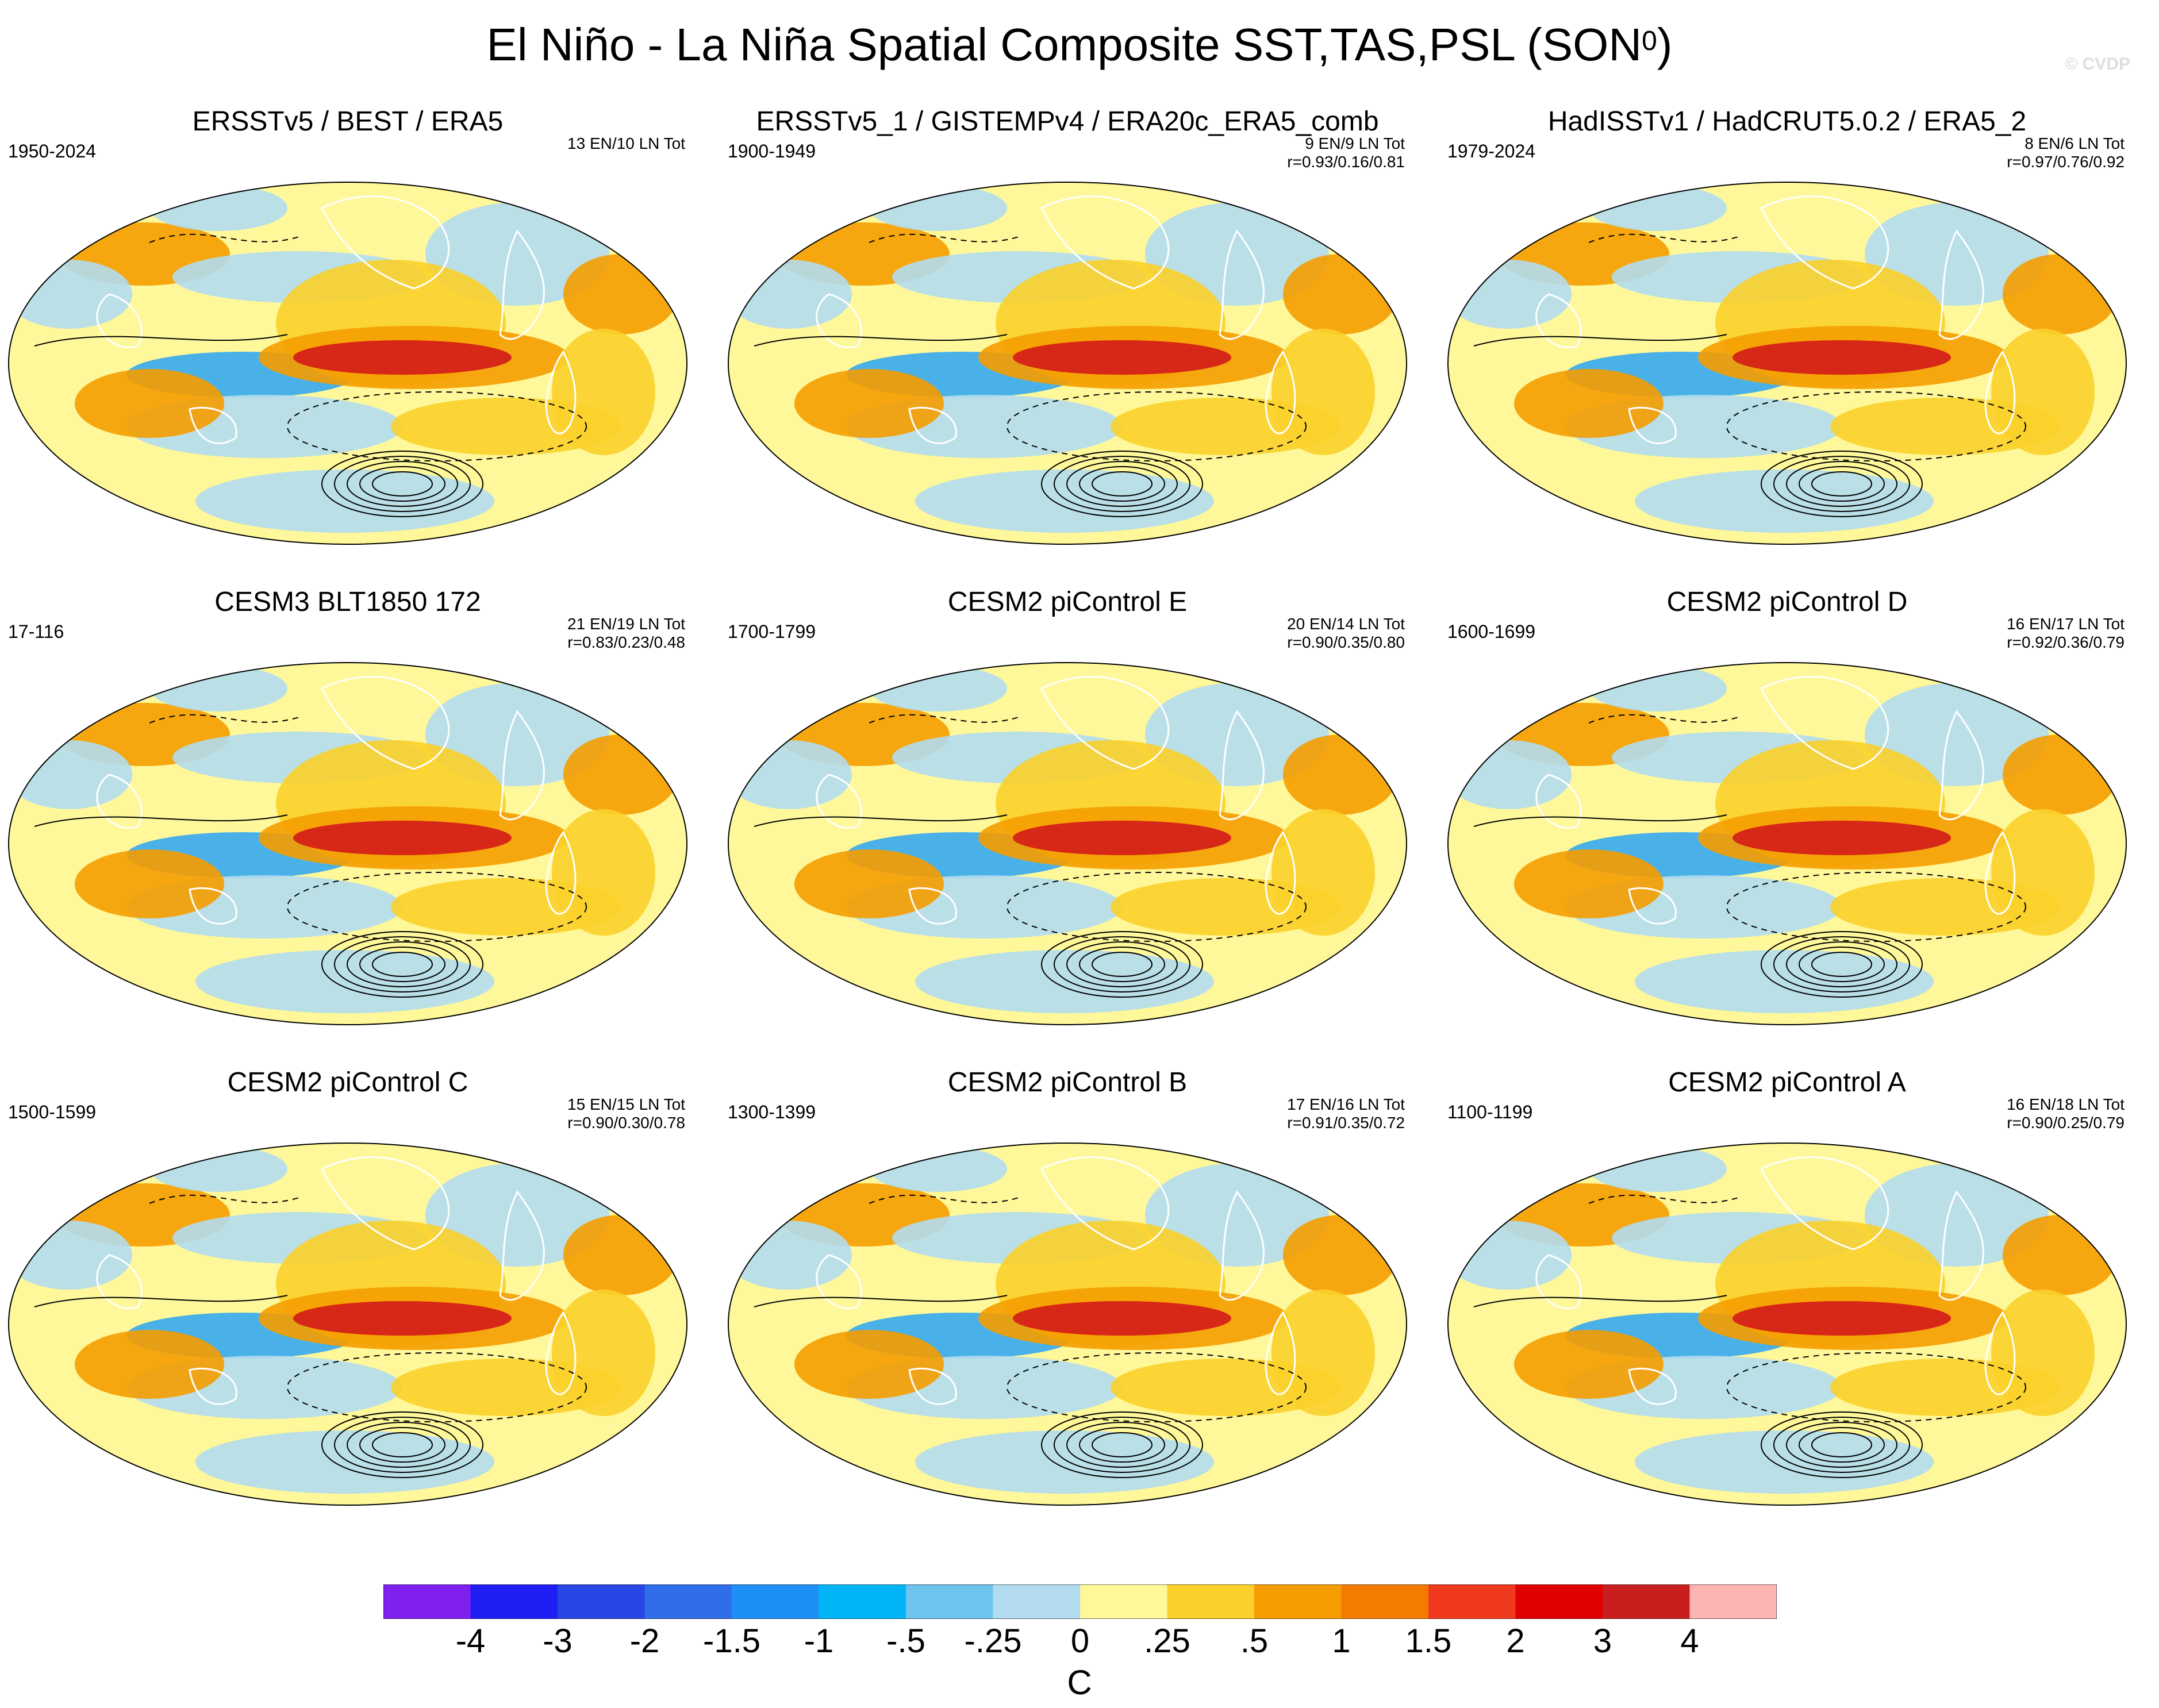  I want to click on panel-years: 1500-1599, so click(52, 1112).